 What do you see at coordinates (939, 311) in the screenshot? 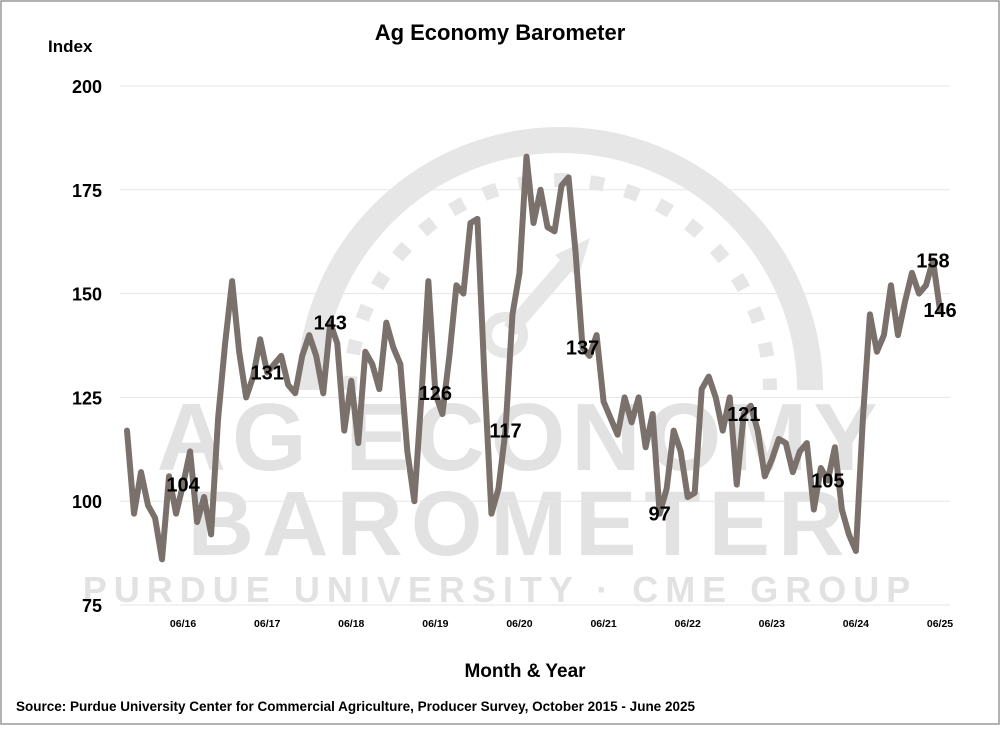
I see `data-label: 146` at bounding box center [939, 311].